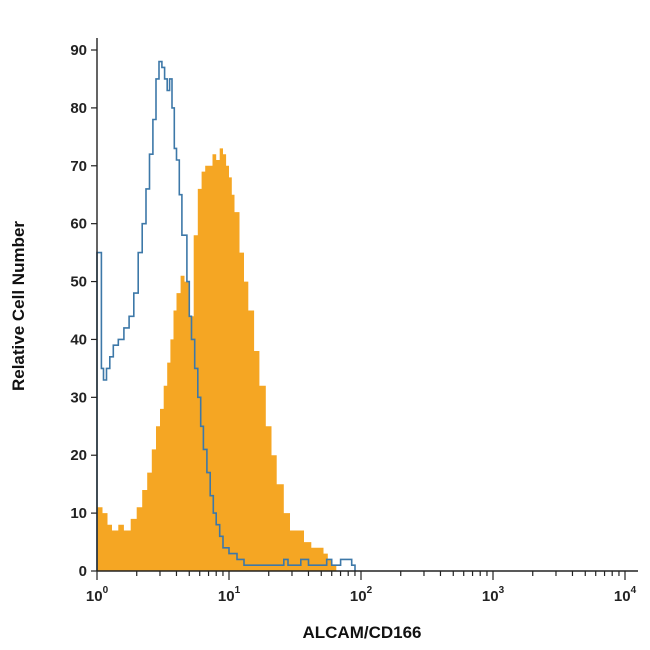  I want to click on x-tick-label-3: 10³, so click(493, 595).